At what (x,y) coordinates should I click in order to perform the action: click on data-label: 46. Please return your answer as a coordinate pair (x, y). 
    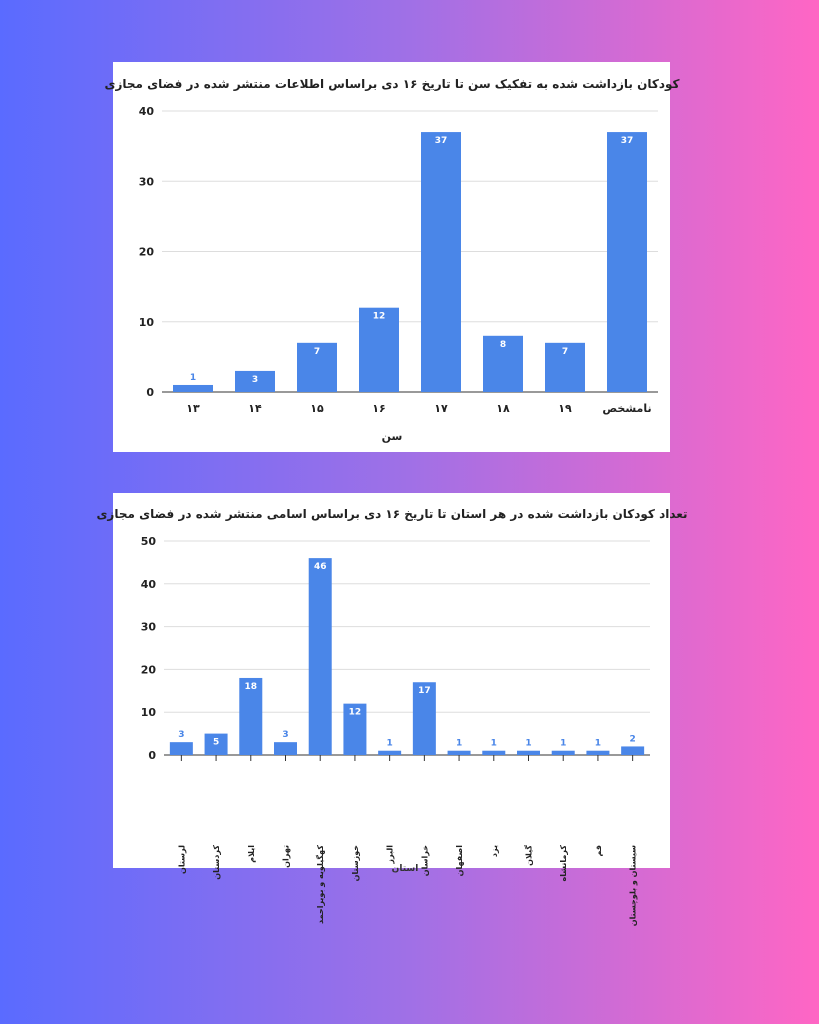
    Looking at the image, I should click on (320, 567).